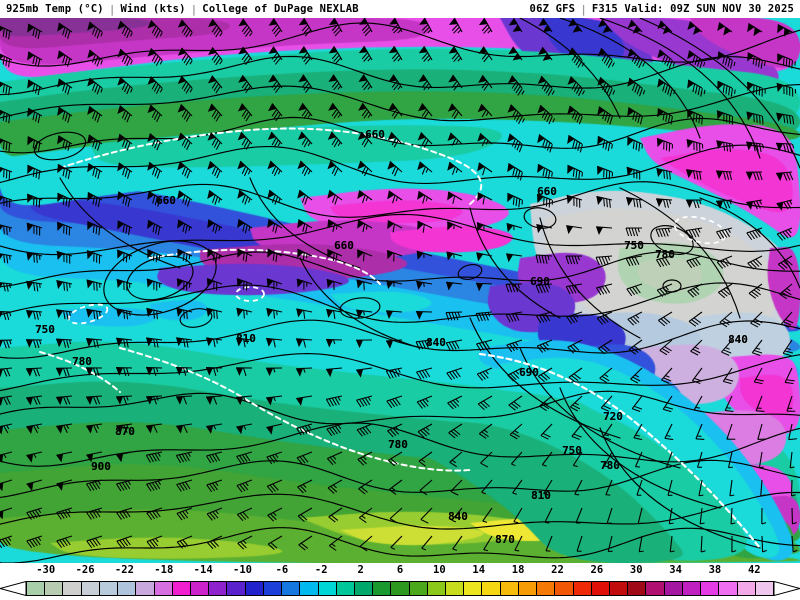 This screenshot has height=600, width=800. Describe the element at coordinates (55, 9) in the screenshot. I see `header-field-variable: 925mb Temp (°C)` at that location.